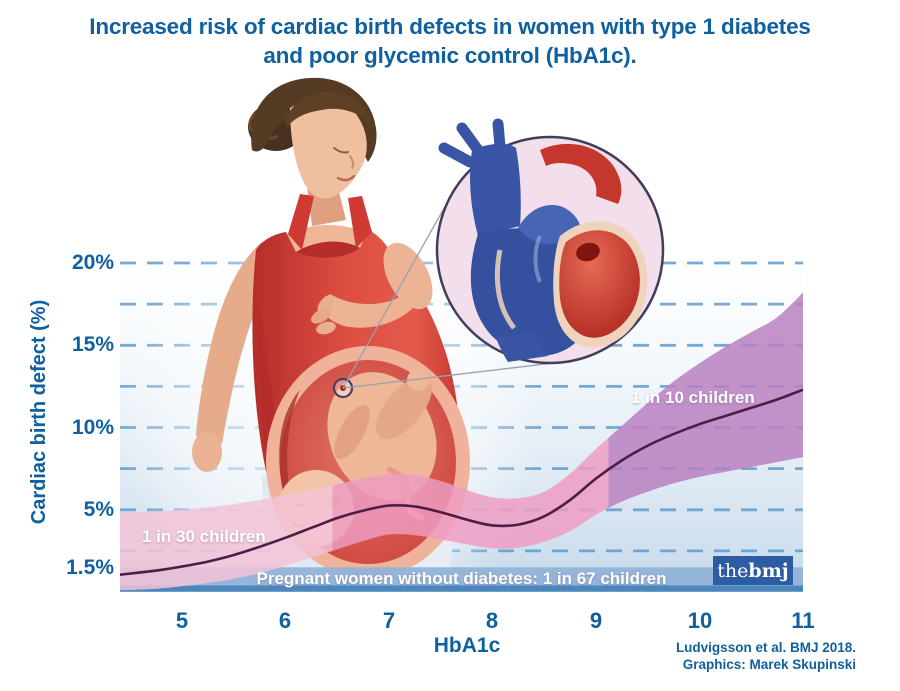 This screenshot has height=691, width=900. Describe the element at coordinates (92, 262) in the screenshot. I see `y-tick-20: 20%` at that location.